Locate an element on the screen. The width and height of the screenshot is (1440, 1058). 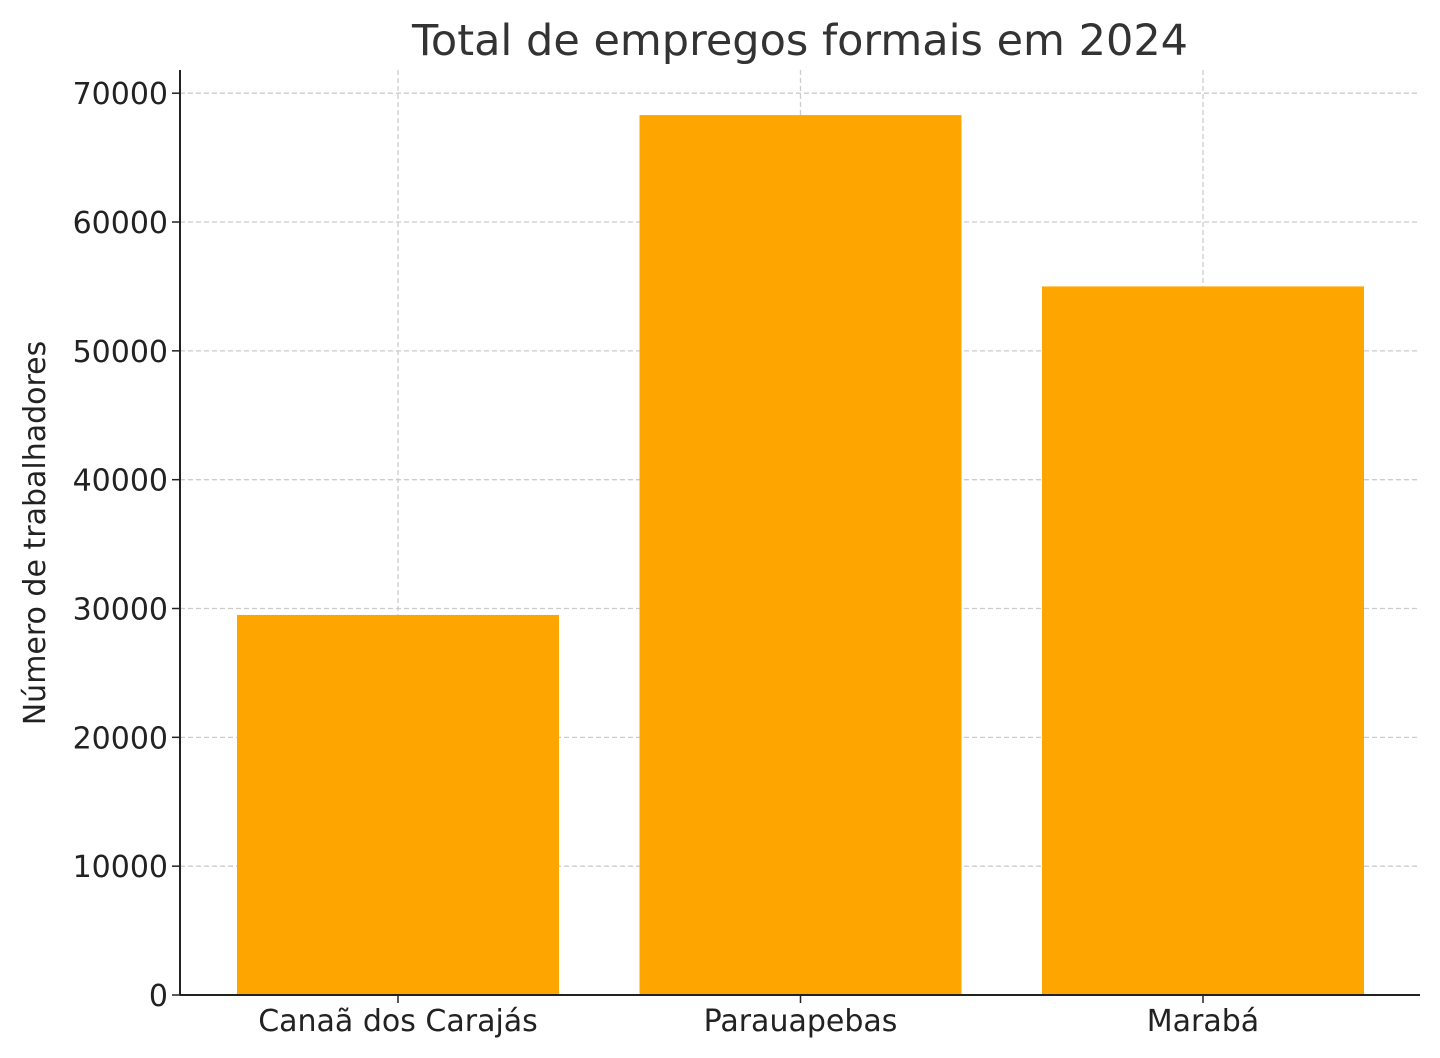
y-tick-label: 70000 is located at coordinates (120, 94).